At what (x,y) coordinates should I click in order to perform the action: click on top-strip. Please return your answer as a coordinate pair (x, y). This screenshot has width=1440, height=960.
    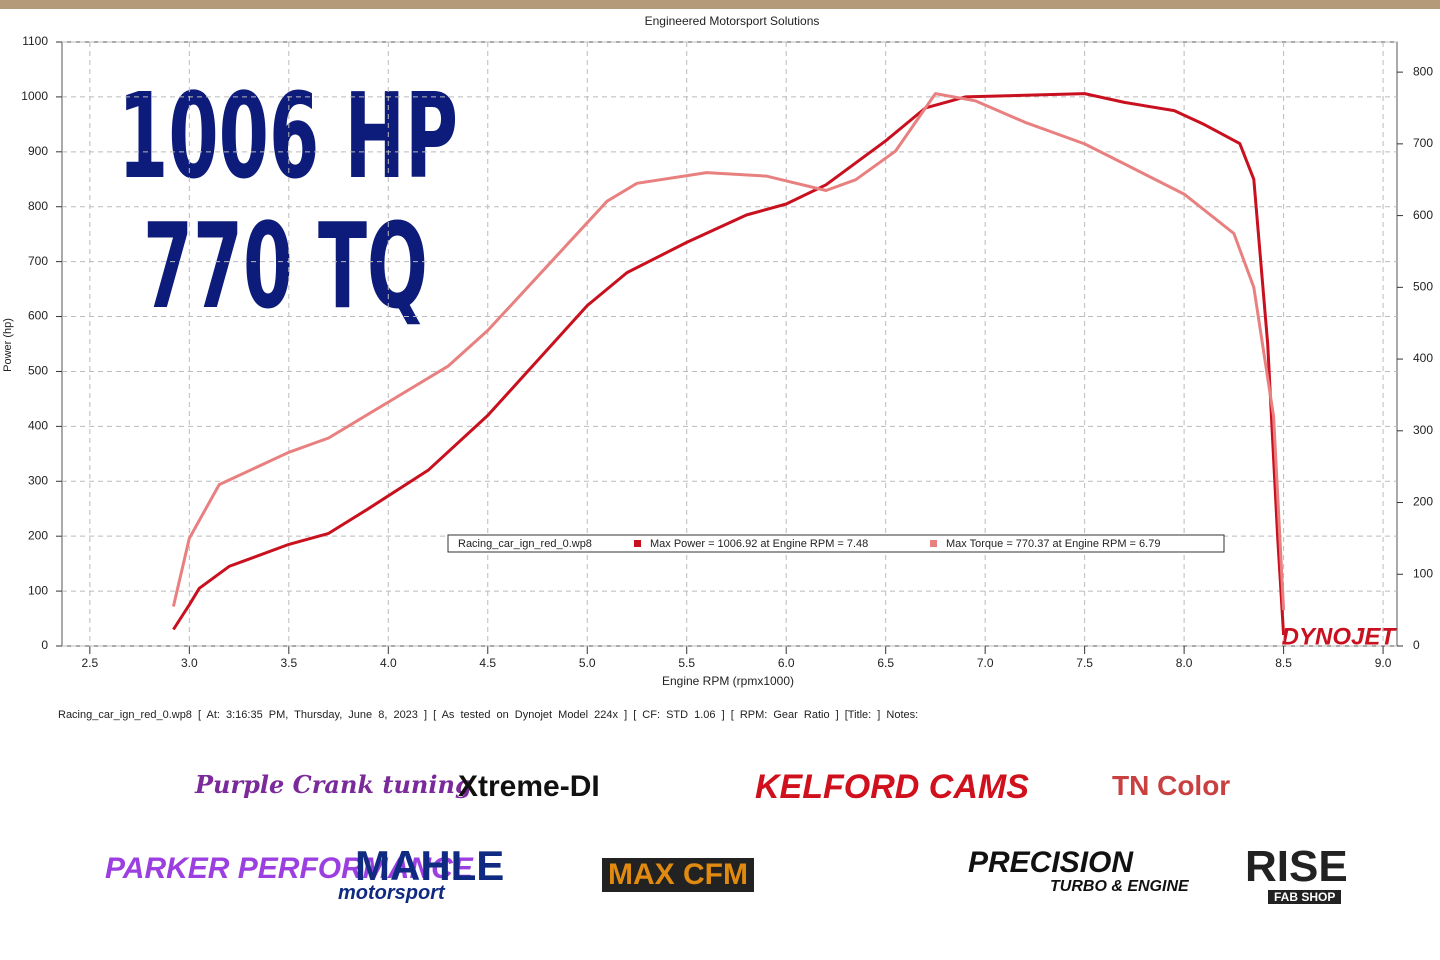
    Looking at the image, I should click on (720, 4).